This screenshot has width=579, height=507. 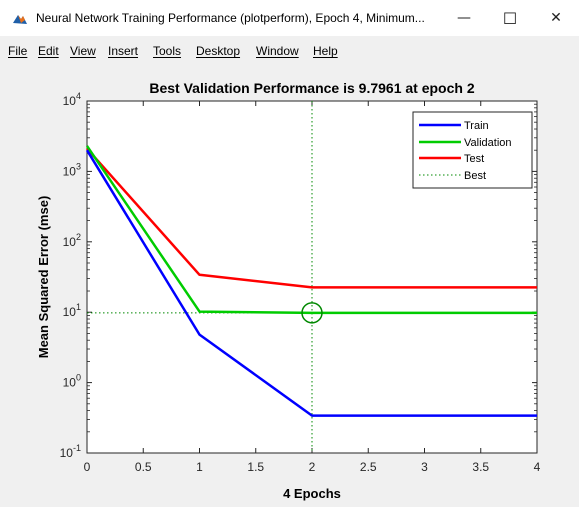 I want to click on y-tick-label: 10³, so click(x=72, y=169).